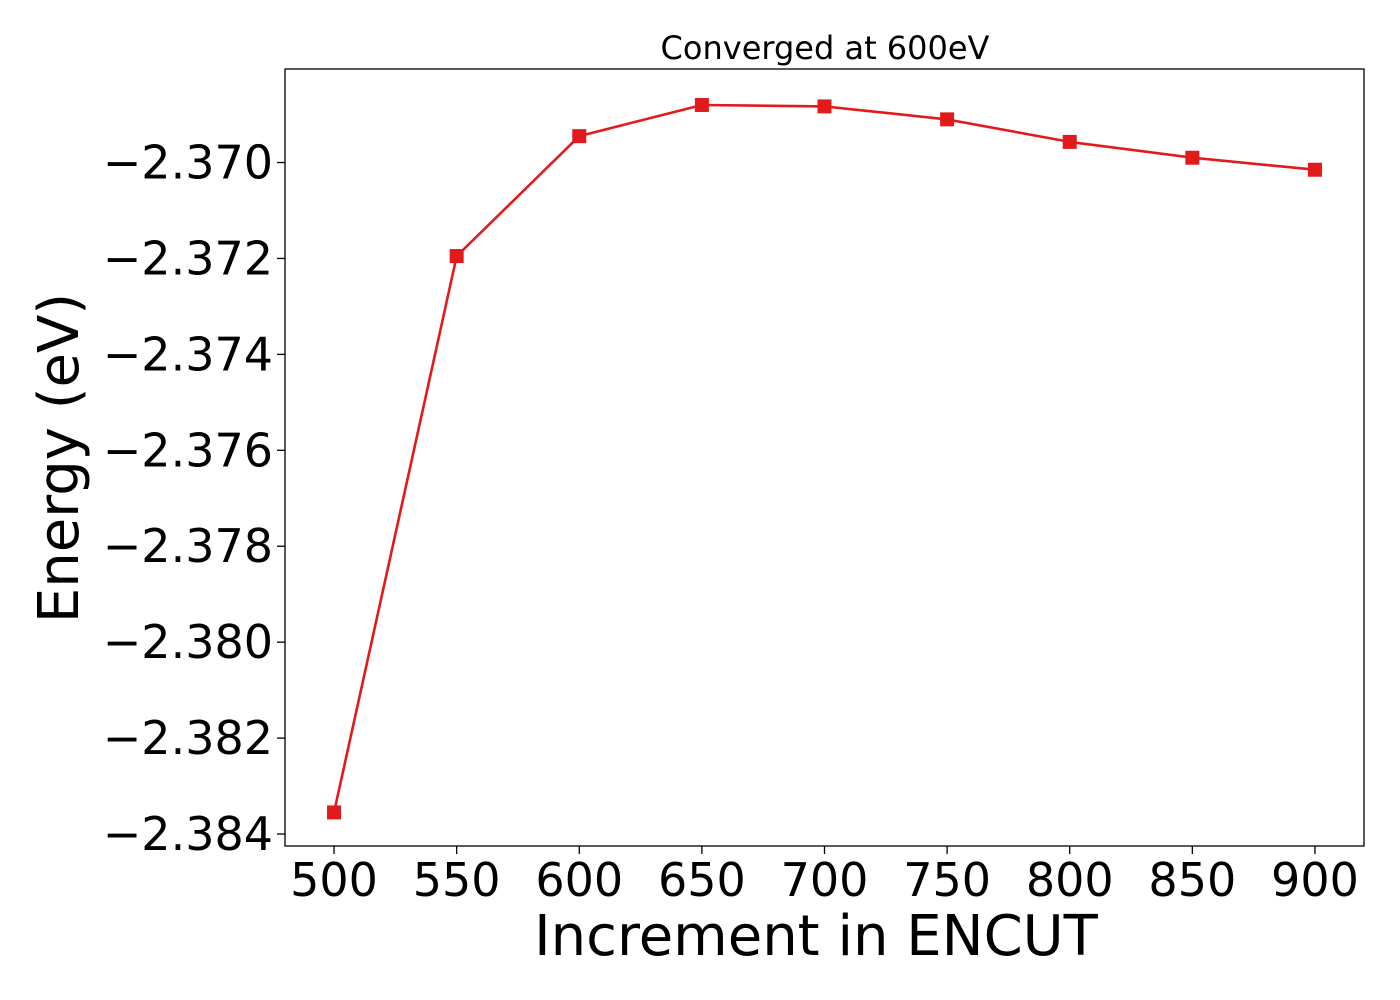 Image resolution: width=1400 pixels, height=1000 pixels. Describe the element at coordinates (59, 458) in the screenshot. I see `y-axis-title: Energy (eV)` at that location.